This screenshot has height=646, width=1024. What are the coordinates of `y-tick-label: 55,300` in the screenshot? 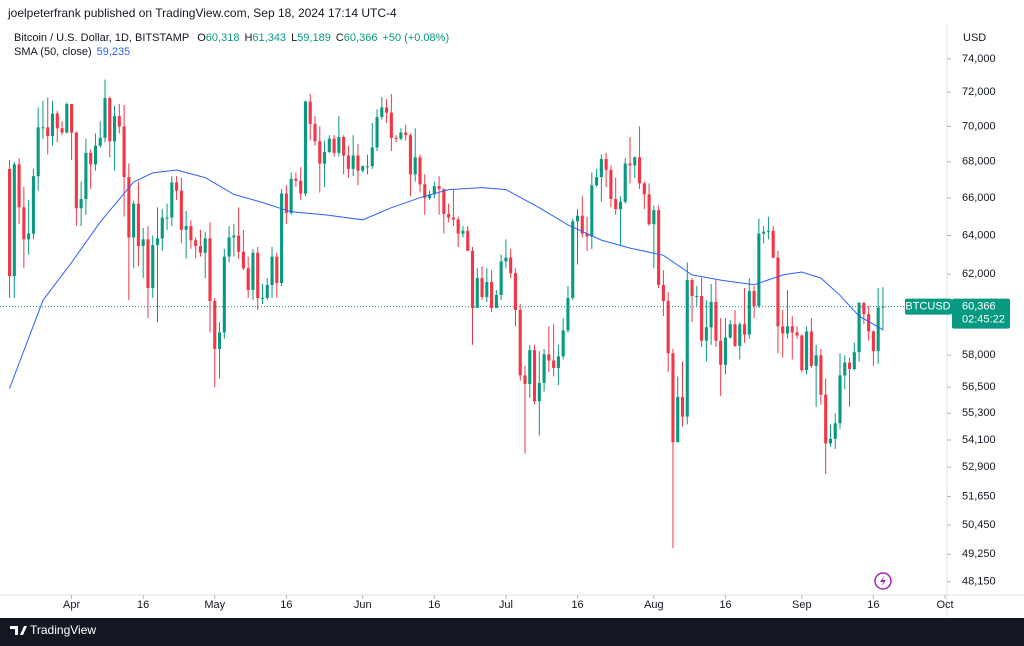 It's located at (979, 413).